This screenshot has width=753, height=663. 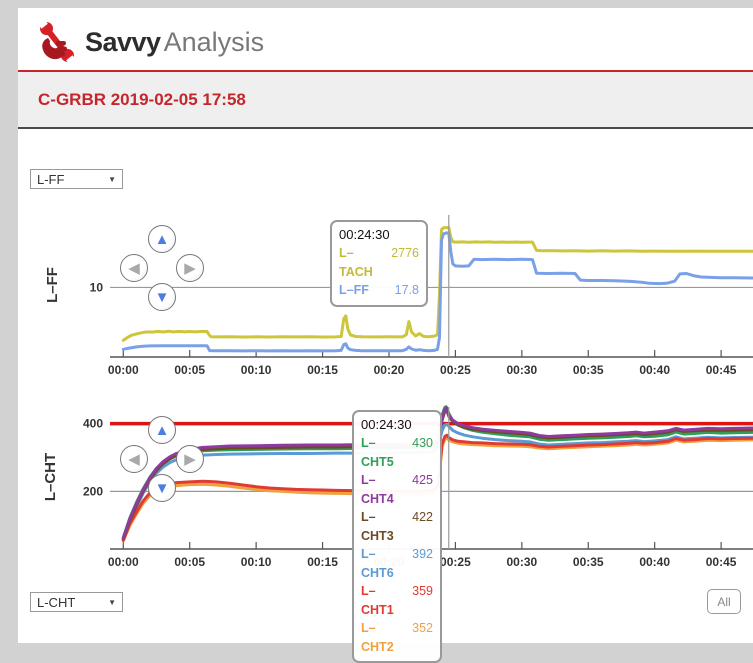 What do you see at coordinates (93, 491) in the screenshot?
I see `y-tick-label: 200` at bounding box center [93, 491].